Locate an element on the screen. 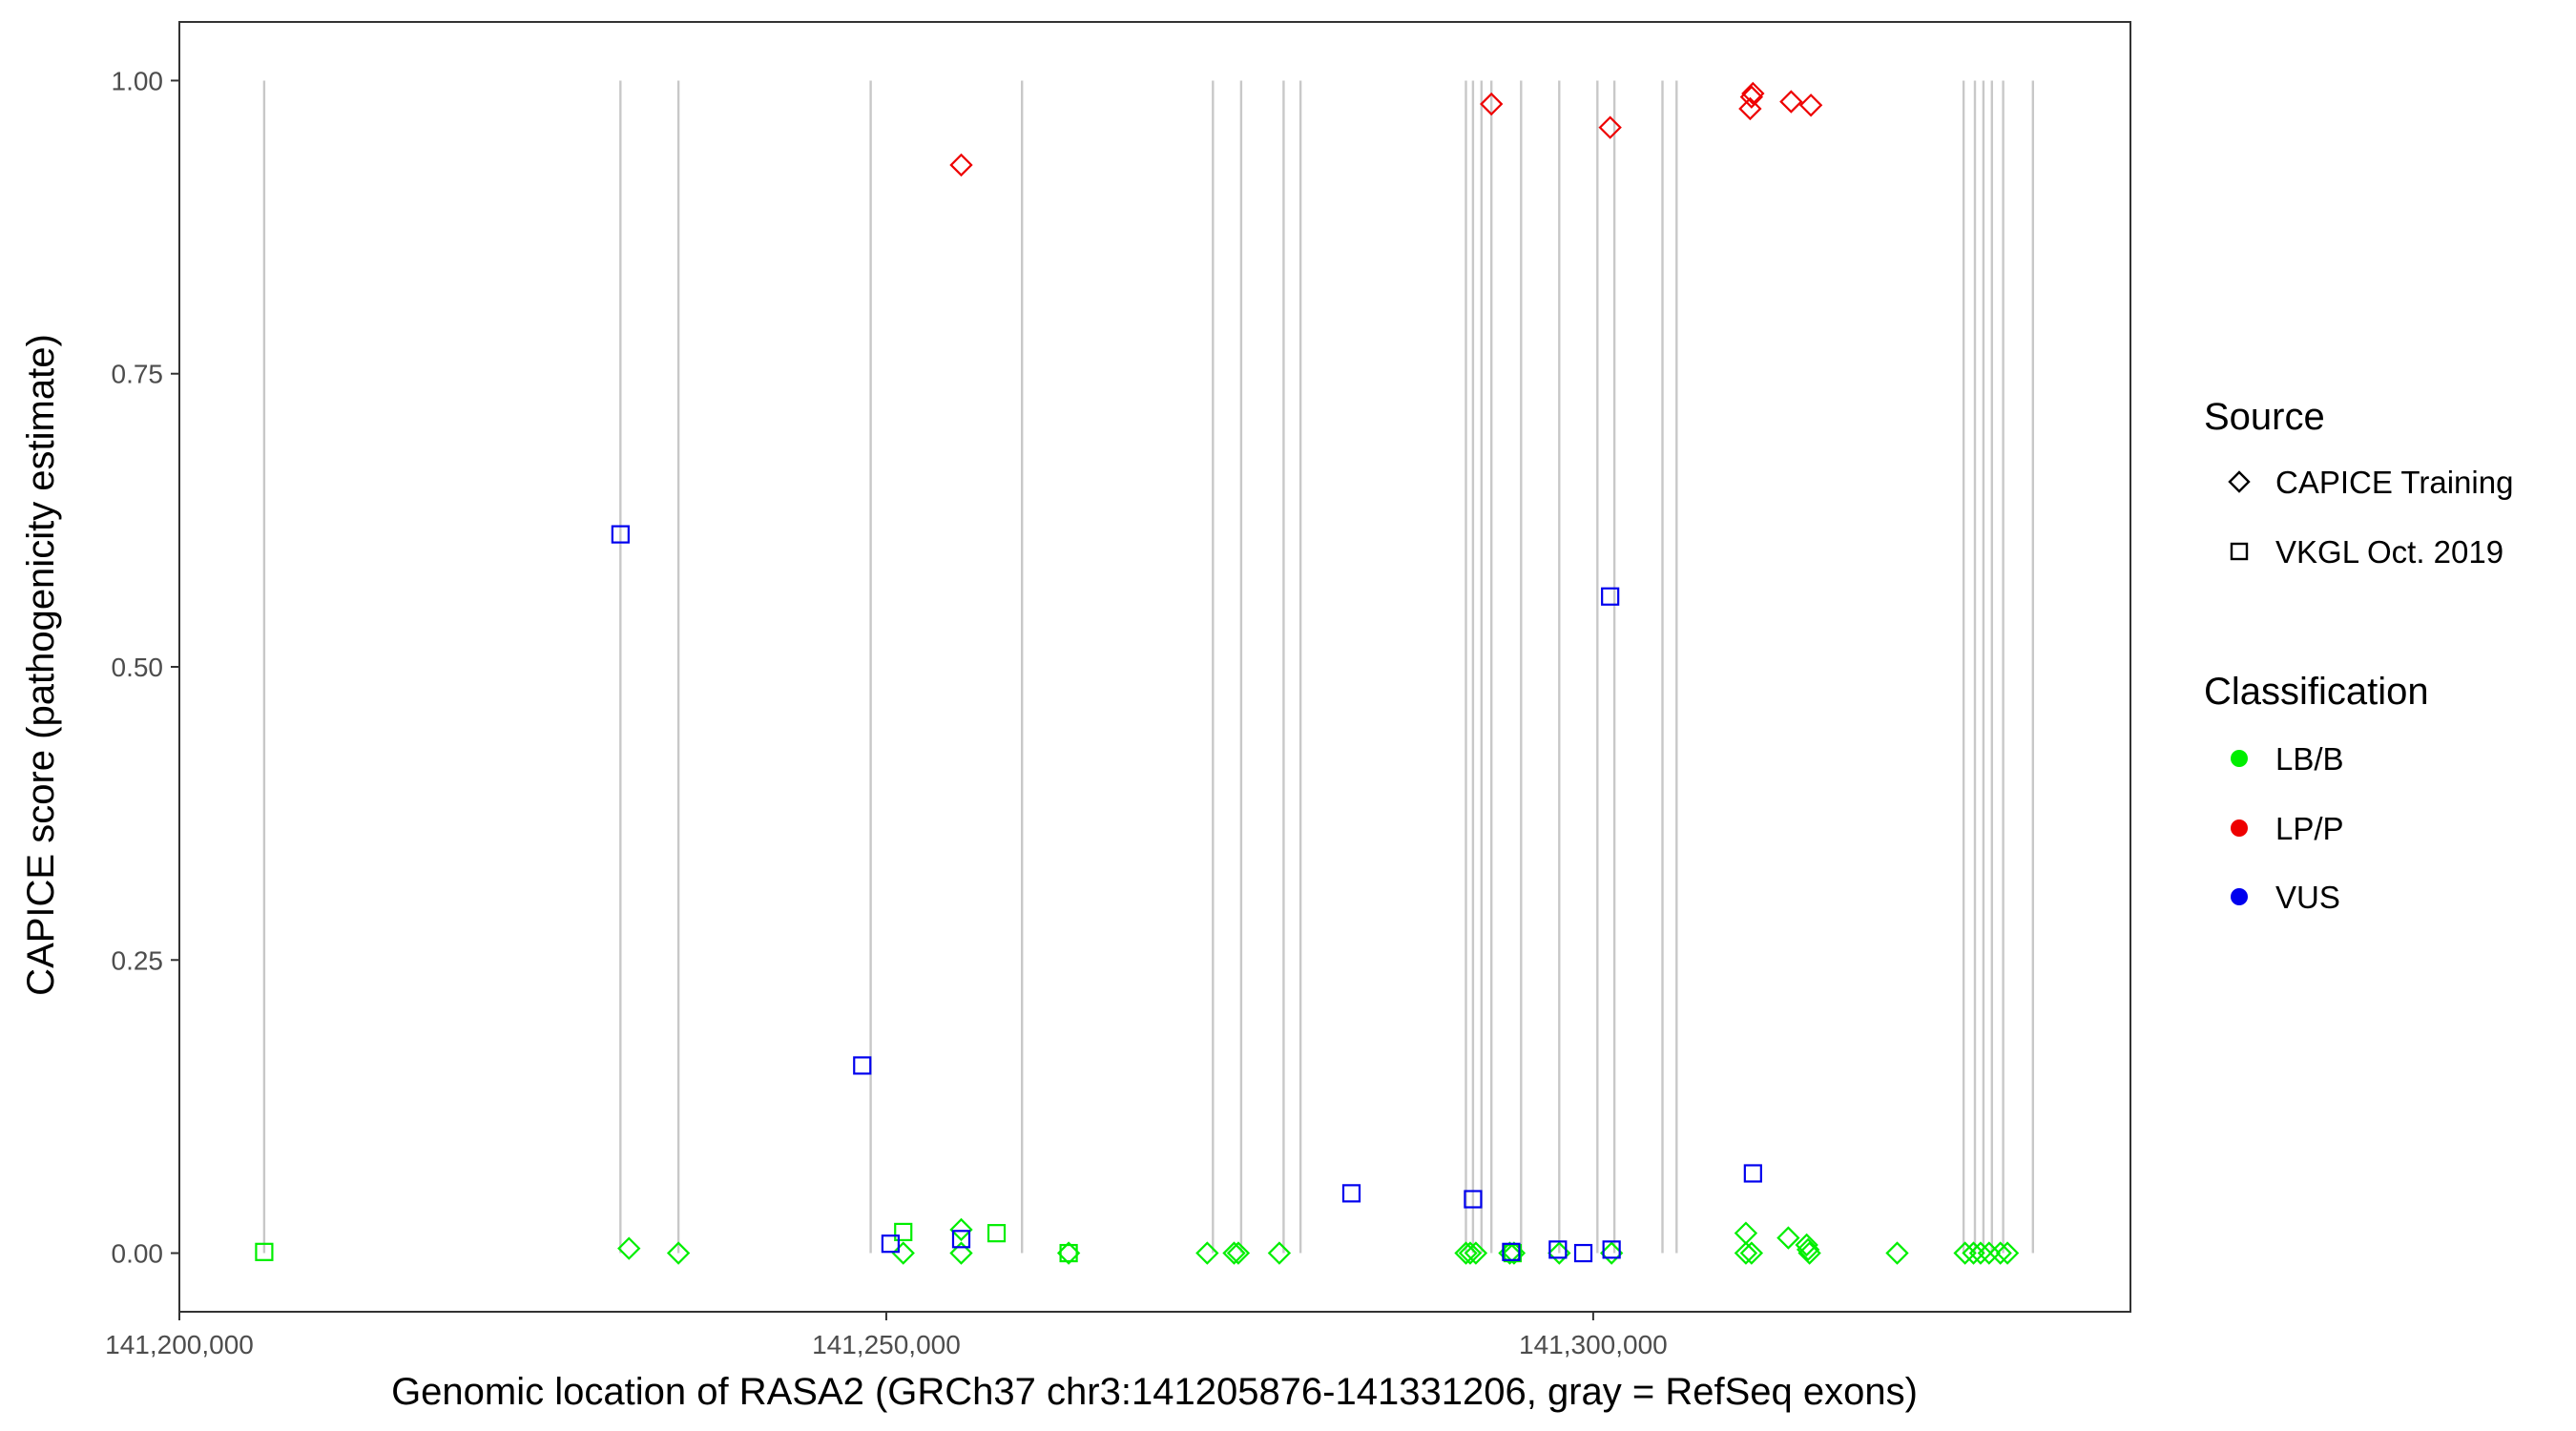 Image resolution: width=2576 pixels, height=1431 pixels. y-axis: 0.00 0.25 0.50 0.75 1.00 is located at coordinates (145, 667).